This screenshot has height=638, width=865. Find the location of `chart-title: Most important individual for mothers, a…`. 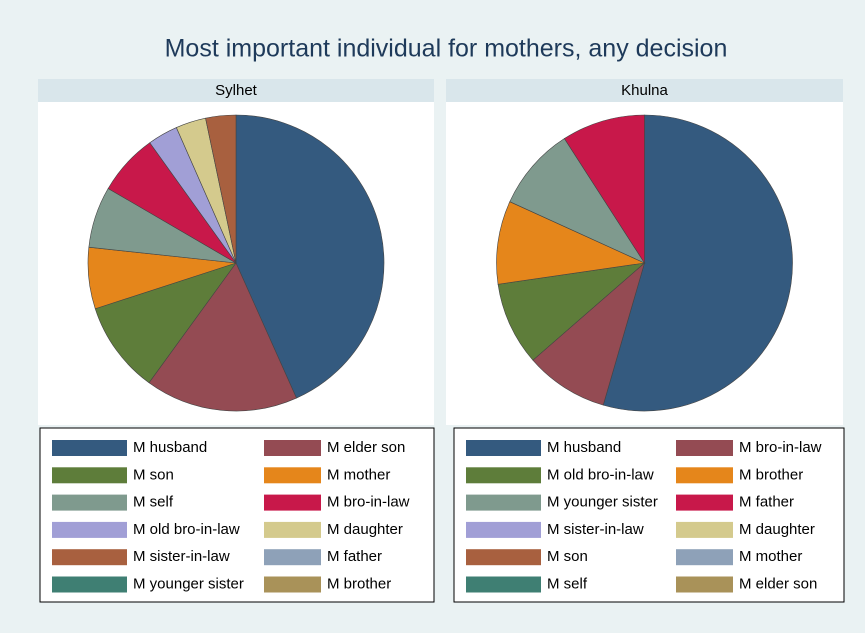

chart-title: Most important individual for mothers, a… is located at coordinates (446, 49).